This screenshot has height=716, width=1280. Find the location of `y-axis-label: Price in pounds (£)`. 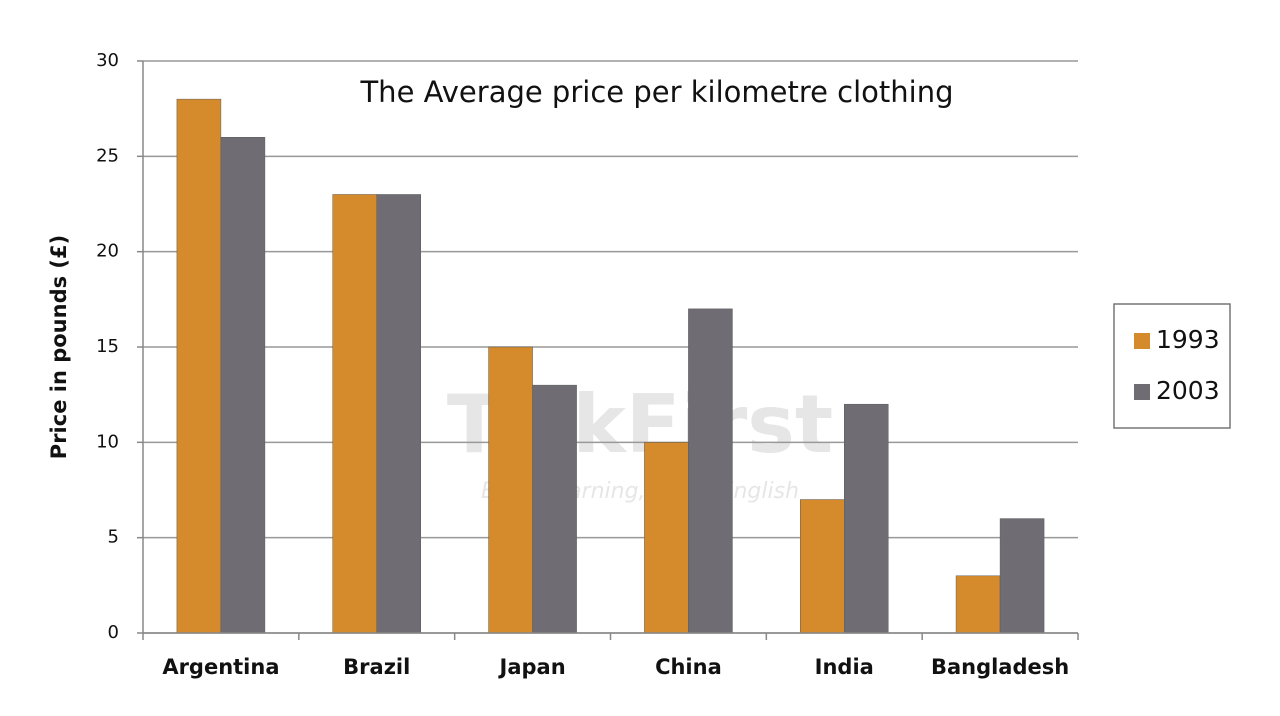

y-axis-label: Price in pounds (£) is located at coordinates (59, 347).